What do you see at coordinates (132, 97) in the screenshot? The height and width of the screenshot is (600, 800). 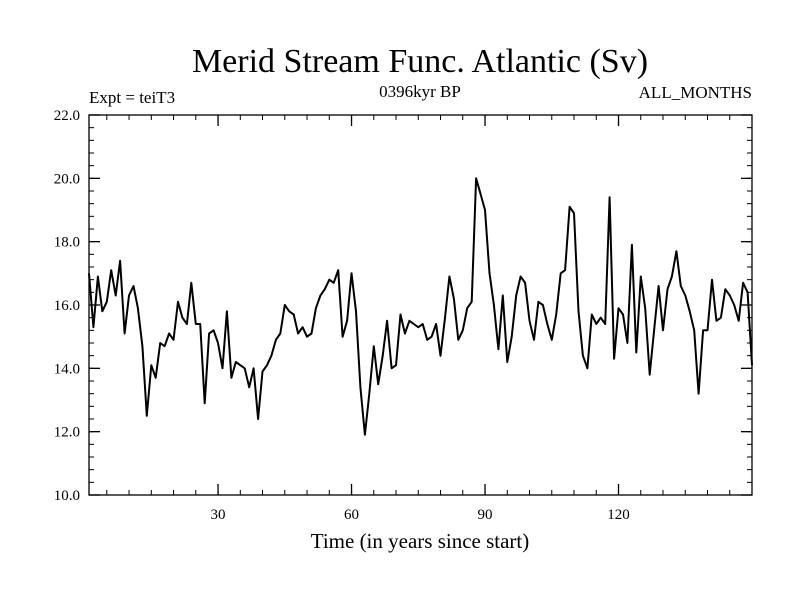 I see `experiment-label: Expt = teiT3` at bounding box center [132, 97].